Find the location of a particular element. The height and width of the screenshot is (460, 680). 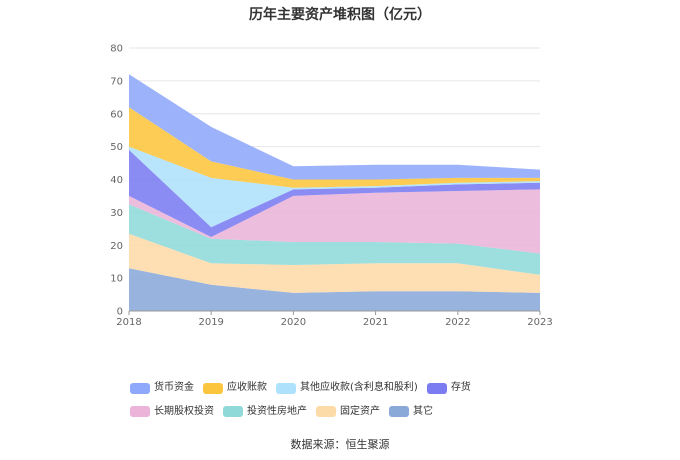

legend-label: 投资性房地产 is located at coordinates (277, 411).